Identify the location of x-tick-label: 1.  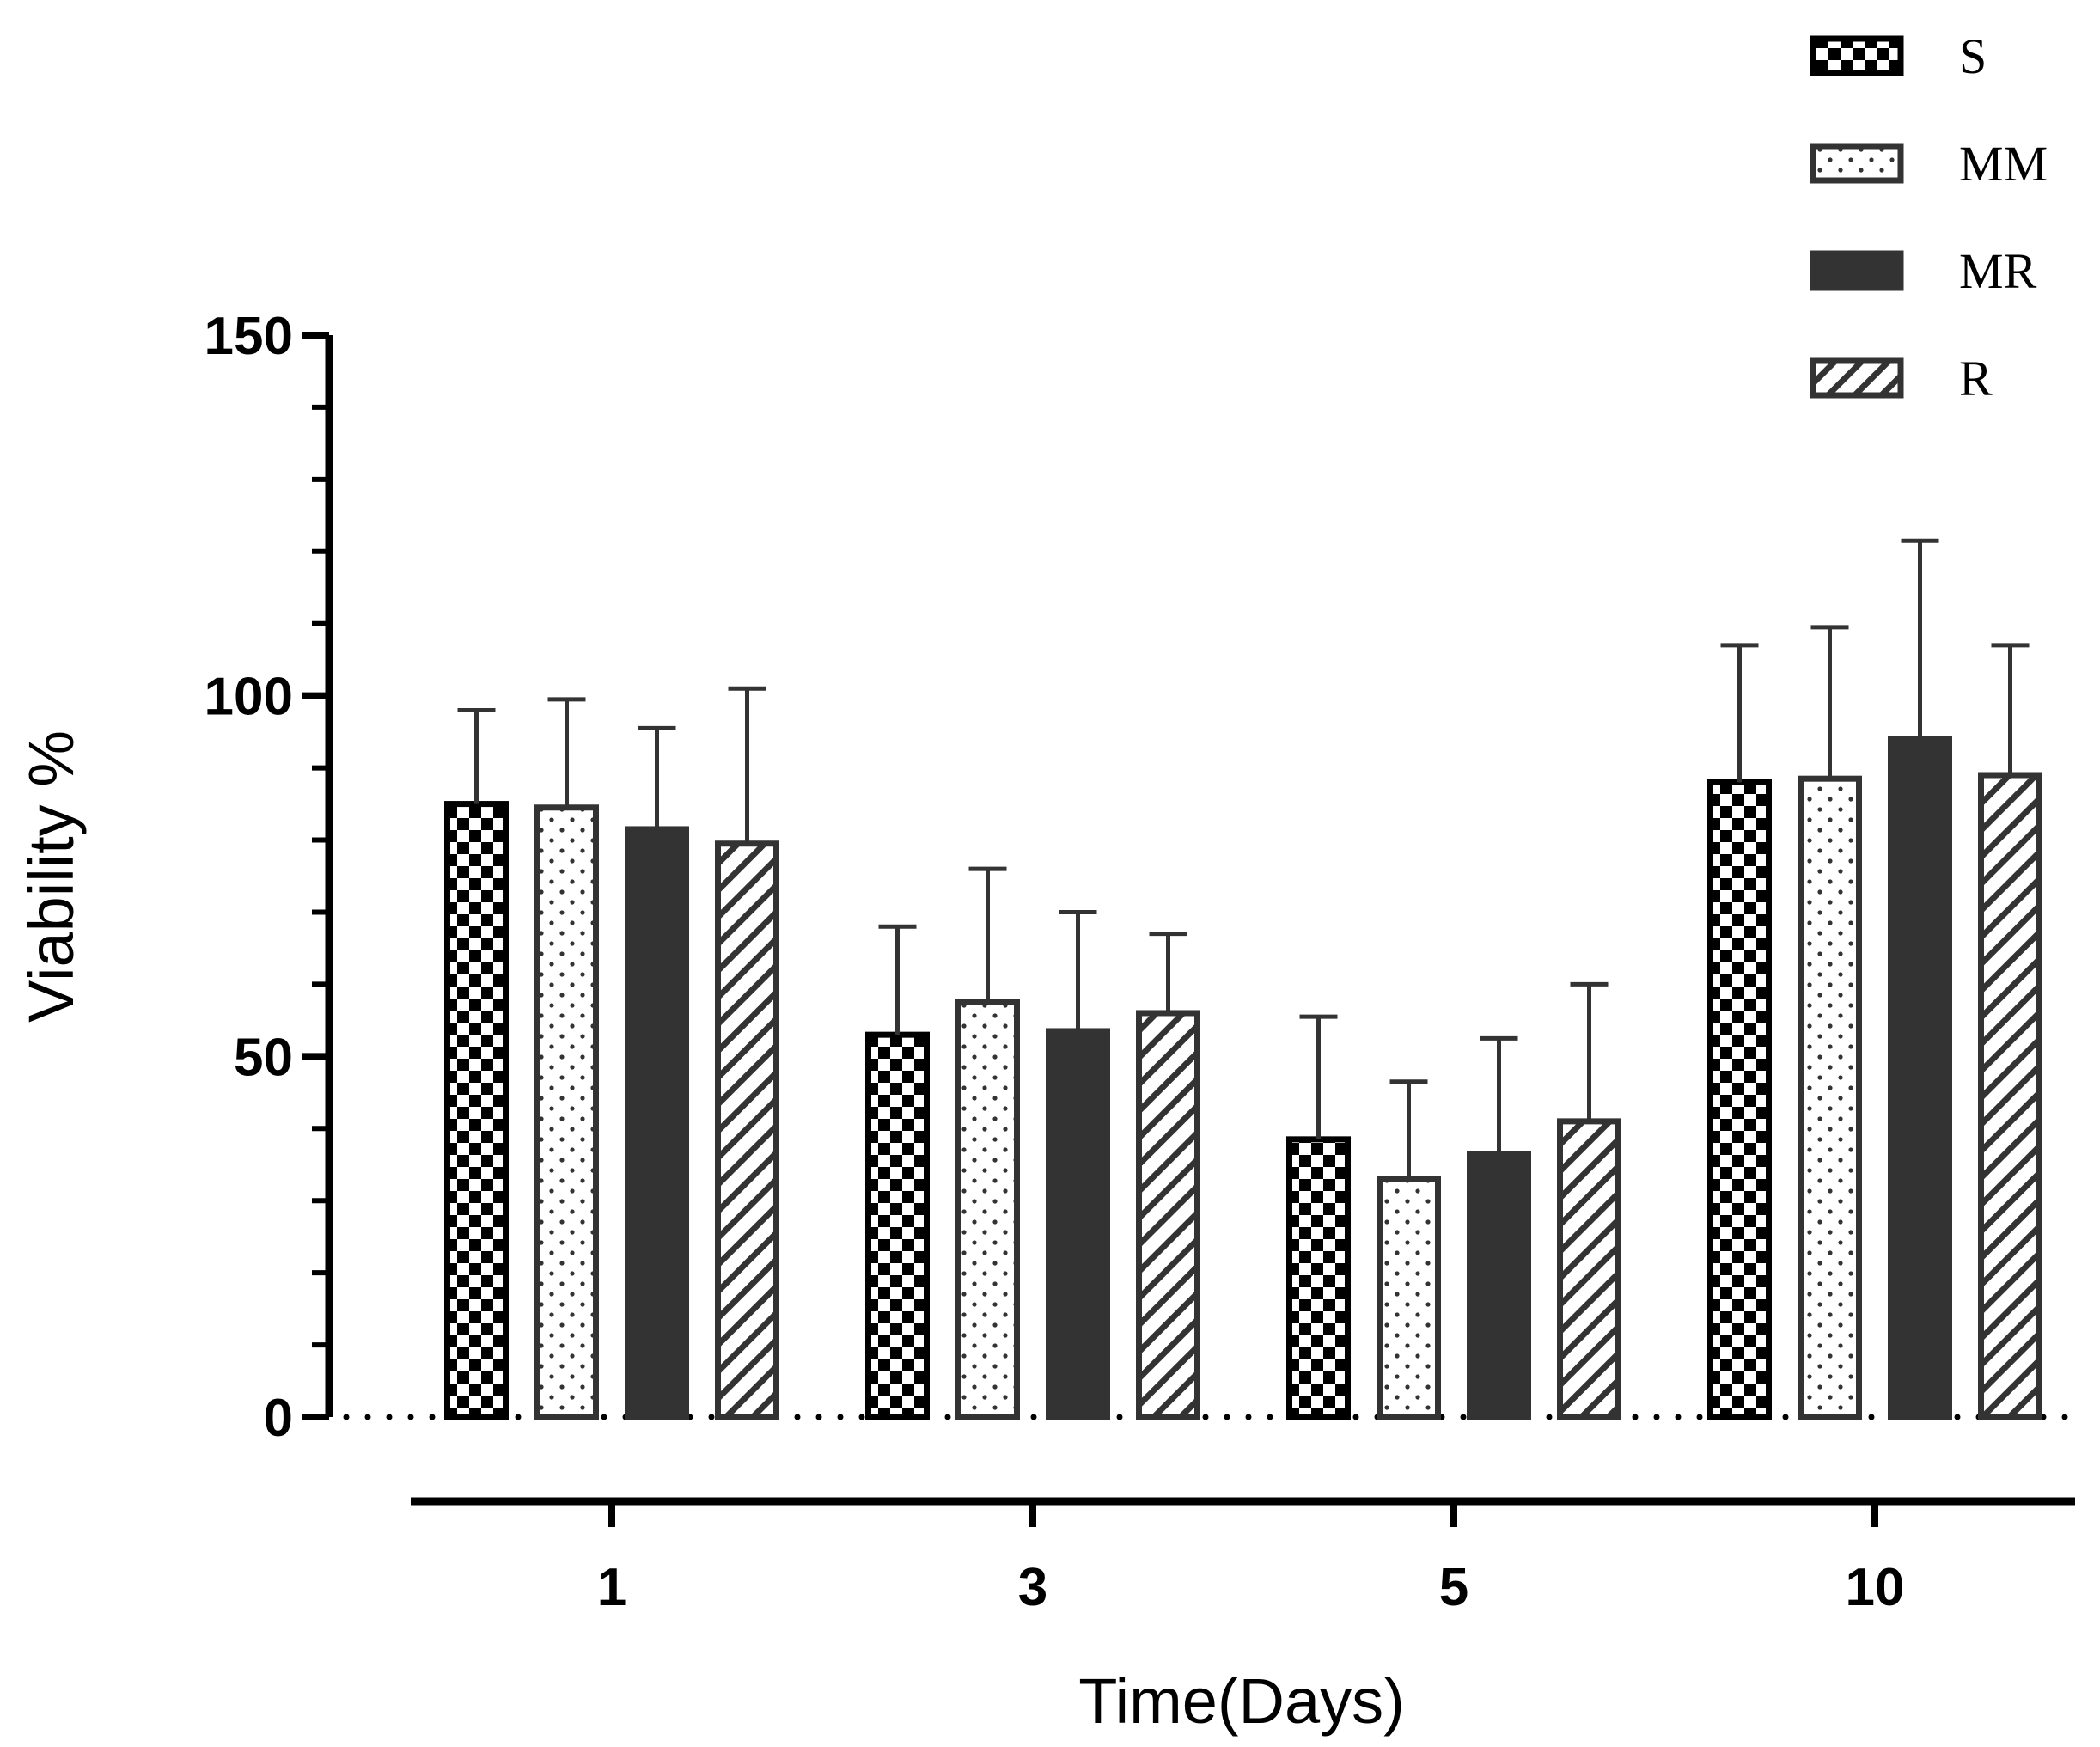
(611, 1588).